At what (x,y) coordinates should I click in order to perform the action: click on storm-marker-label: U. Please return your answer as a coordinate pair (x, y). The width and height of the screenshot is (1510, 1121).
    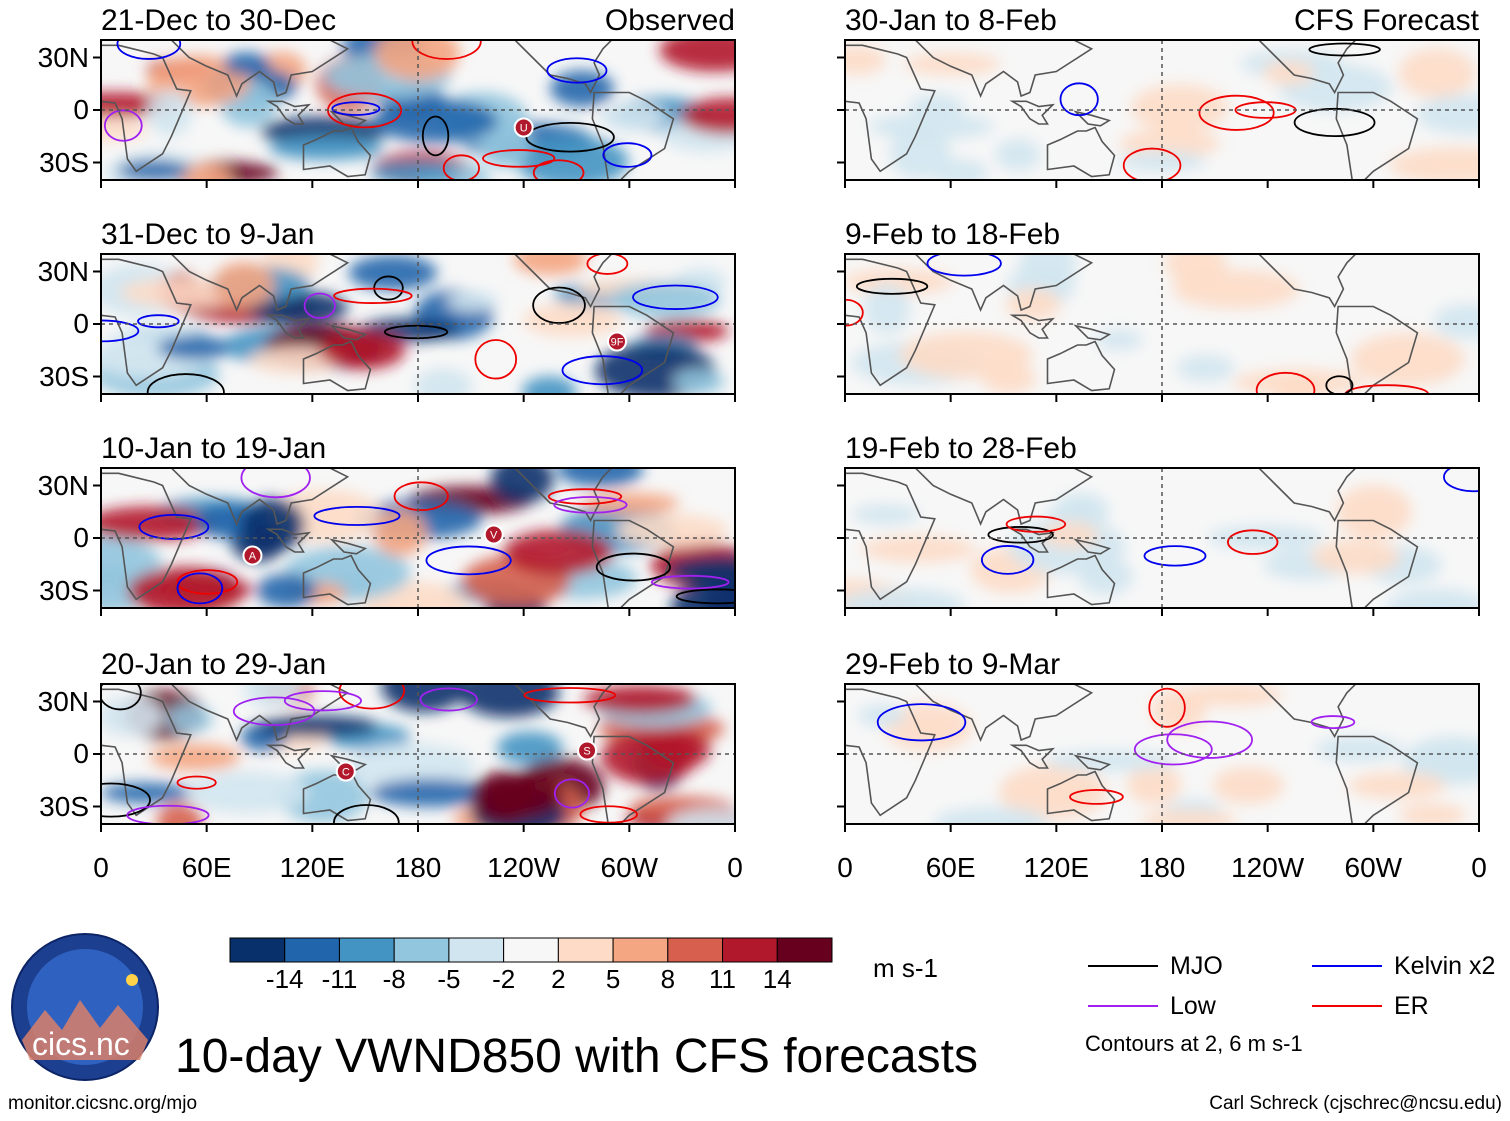
    Looking at the image, I should click on (524, 129).